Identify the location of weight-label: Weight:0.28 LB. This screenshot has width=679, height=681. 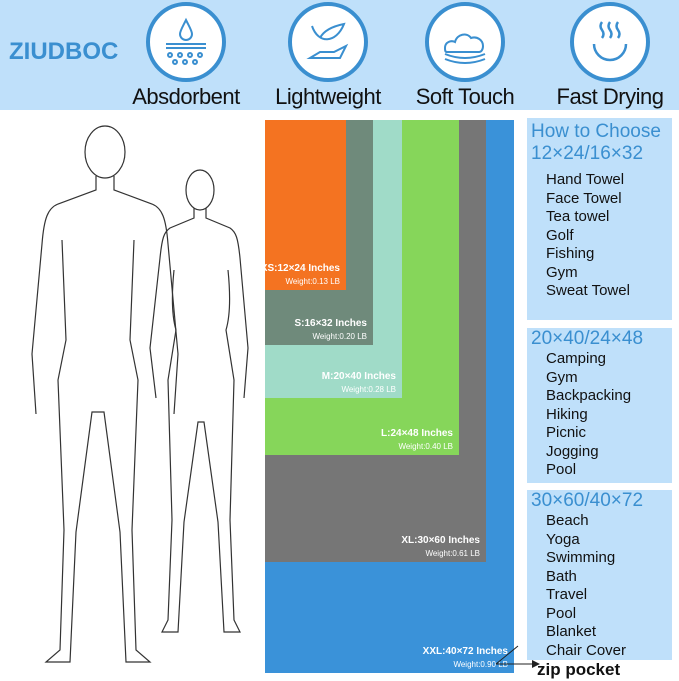
(368, 389).